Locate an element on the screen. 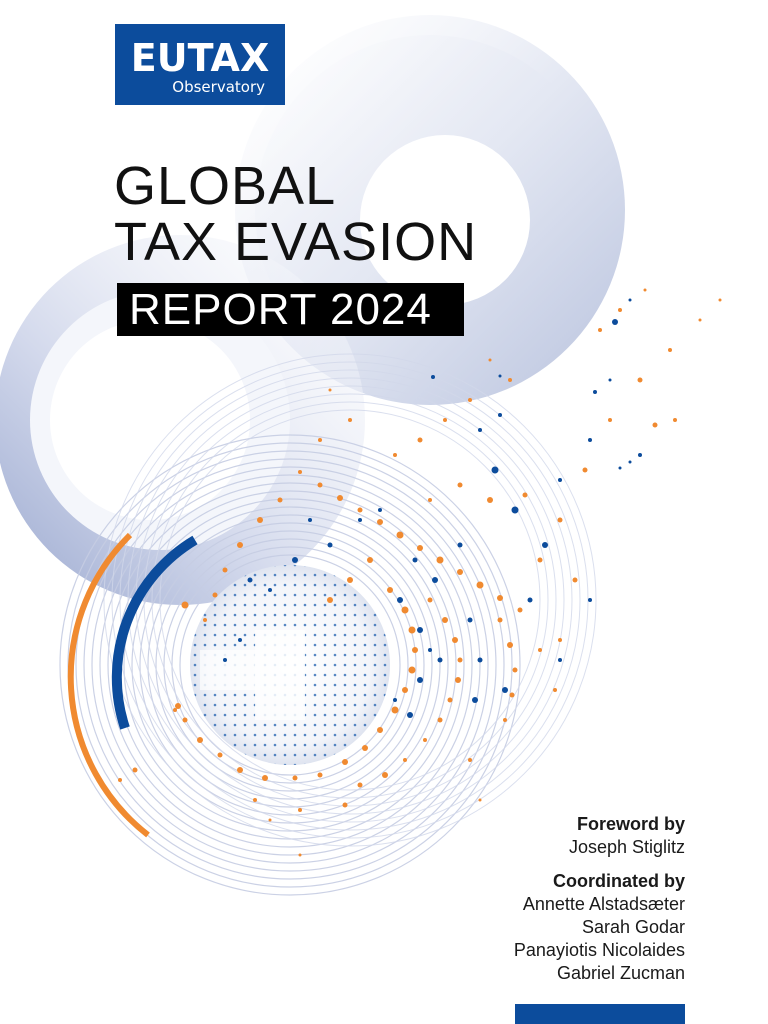  coordinated-heading: Coordinated by is located at coordinates (618, 881).